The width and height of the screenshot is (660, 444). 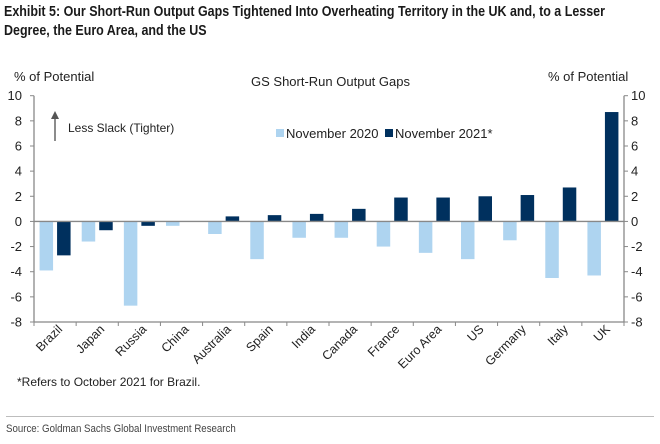 What do you see at coordinates (588, 76) in the screenshot?
I see `y-axis-label-right: % of Potential` at bounding box center [588, 76].